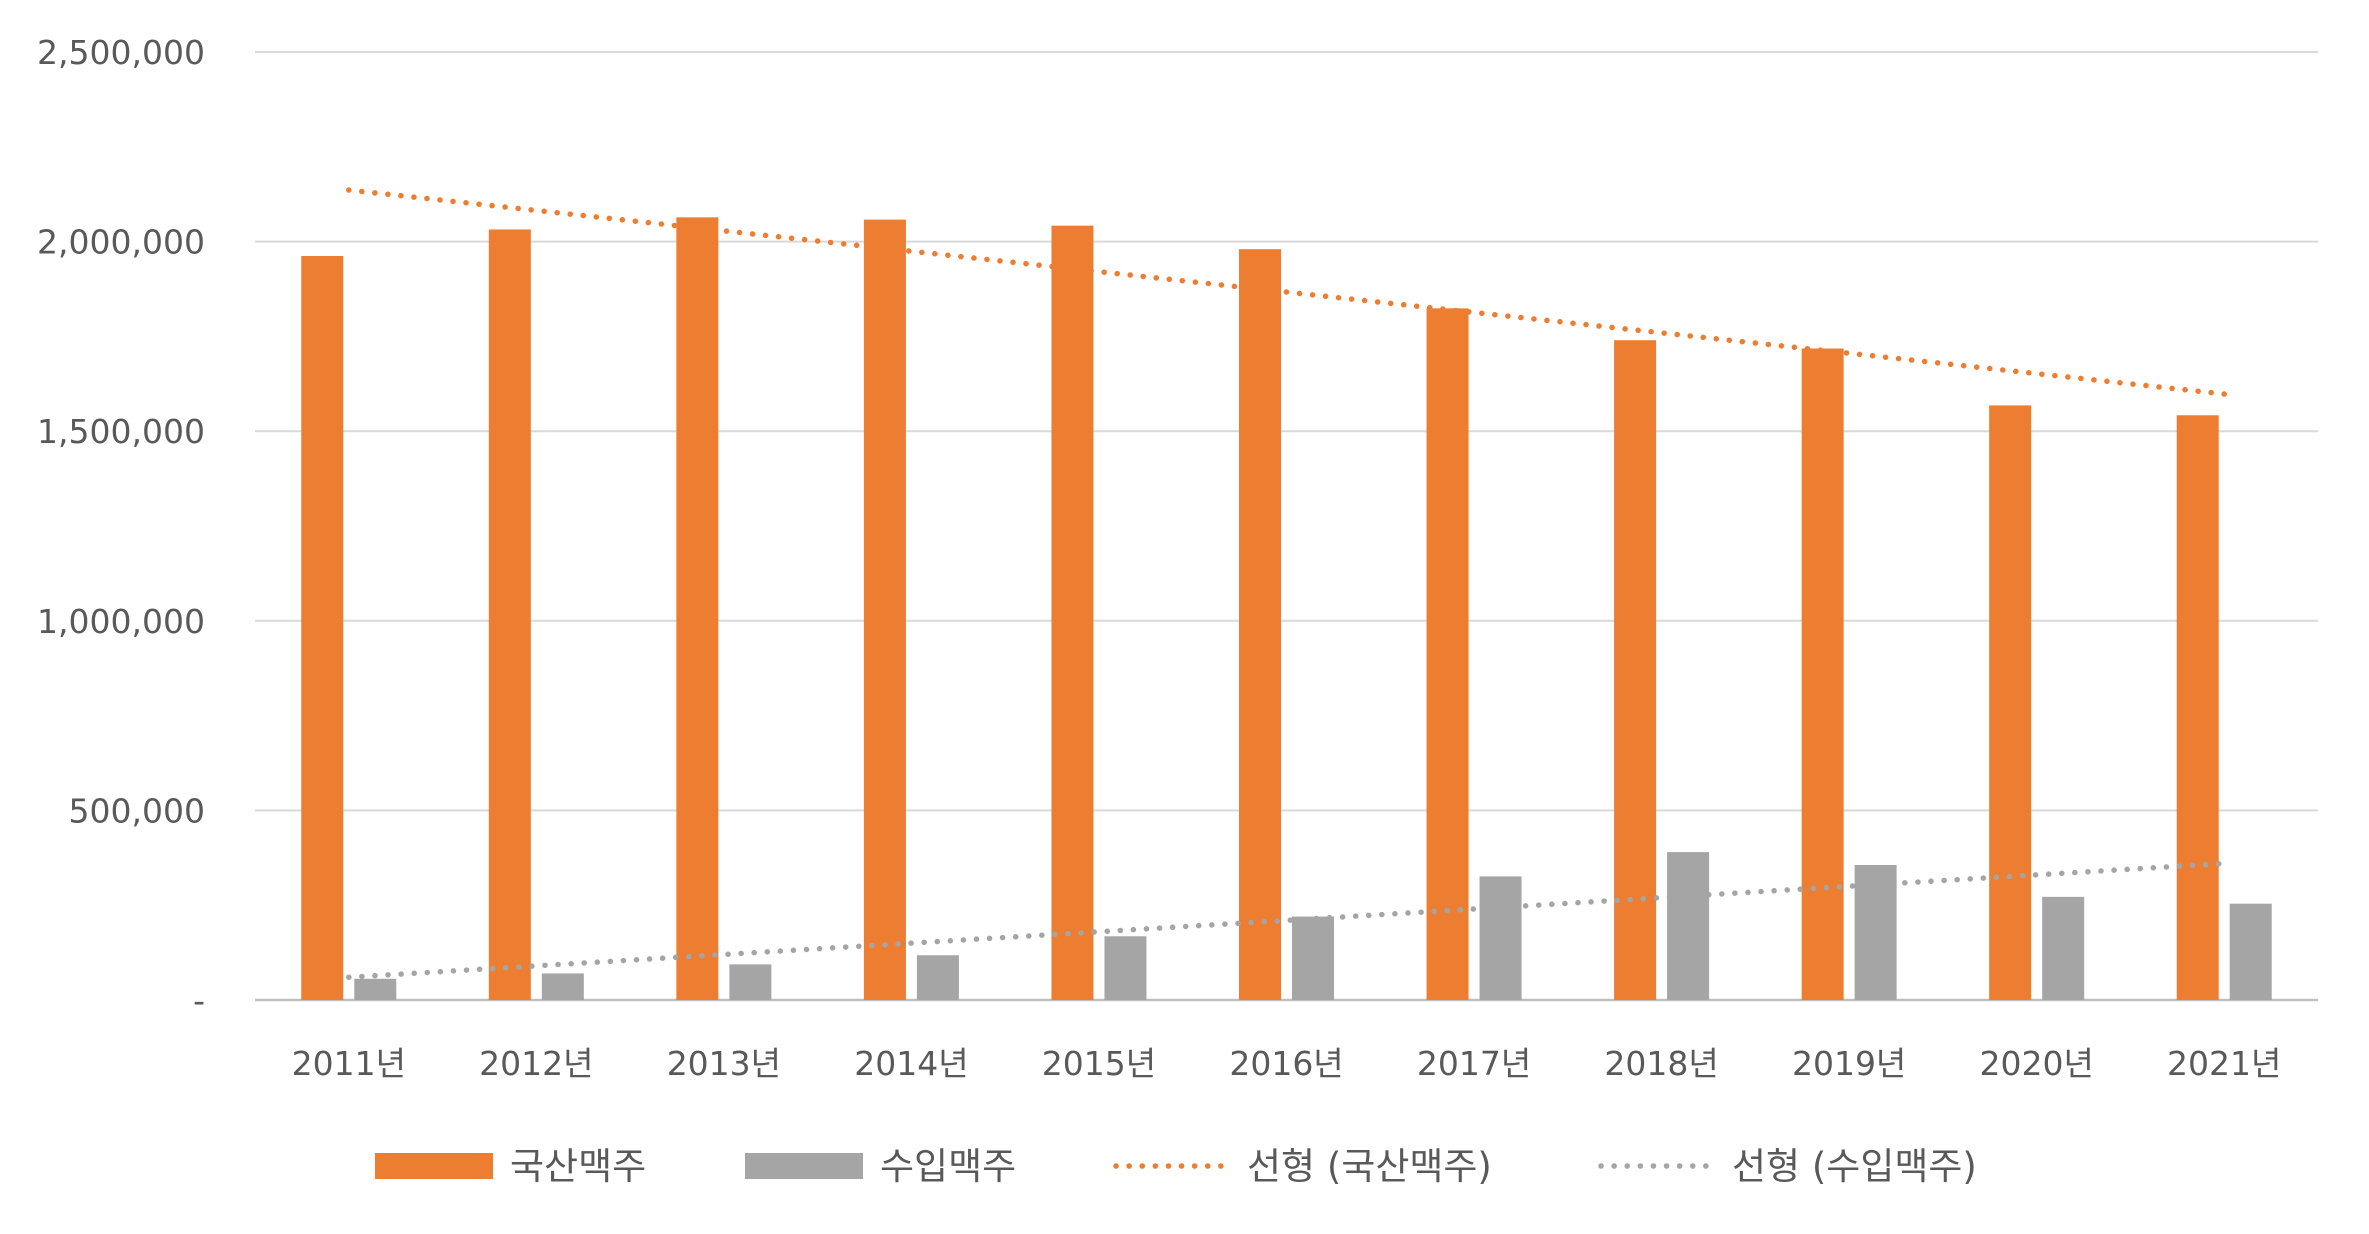 The image size is (2369, 1234). Describe the element at coordinates (2037, 1063) in the screenshot. I see `x-tick-label: 2020년` at that location.